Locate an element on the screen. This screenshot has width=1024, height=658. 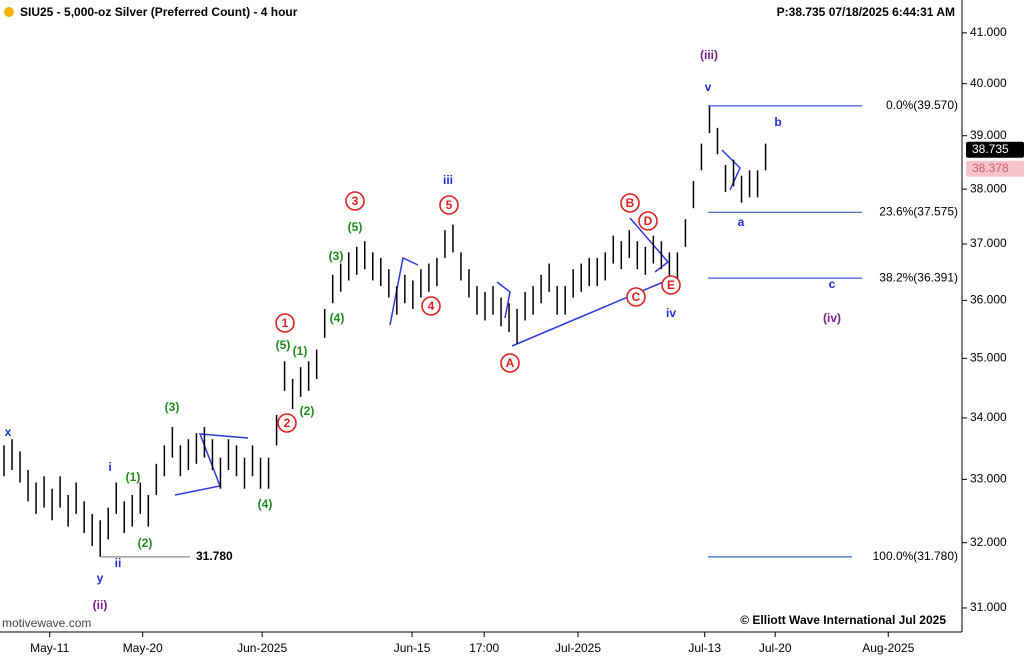
x-tick-label: 17:00 is located at coordinates (484, 648).